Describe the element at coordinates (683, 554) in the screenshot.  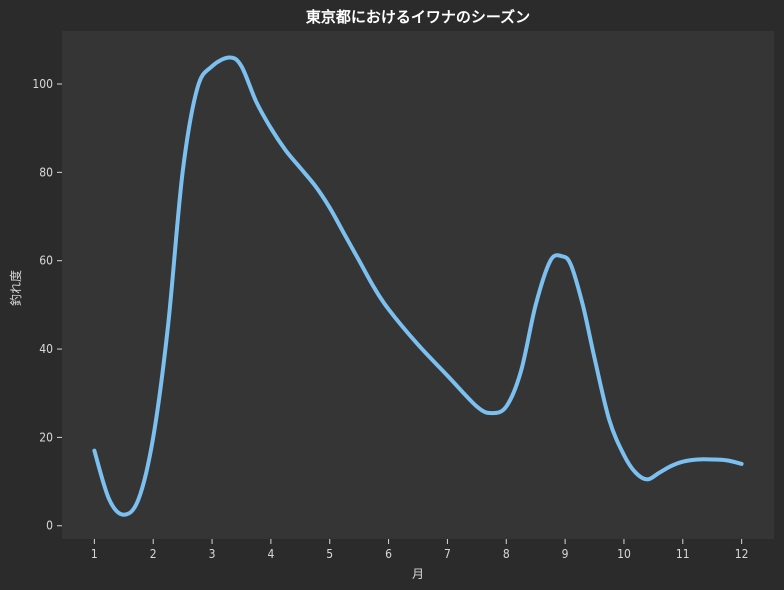
I see `x-tick-label: 11` at that location.